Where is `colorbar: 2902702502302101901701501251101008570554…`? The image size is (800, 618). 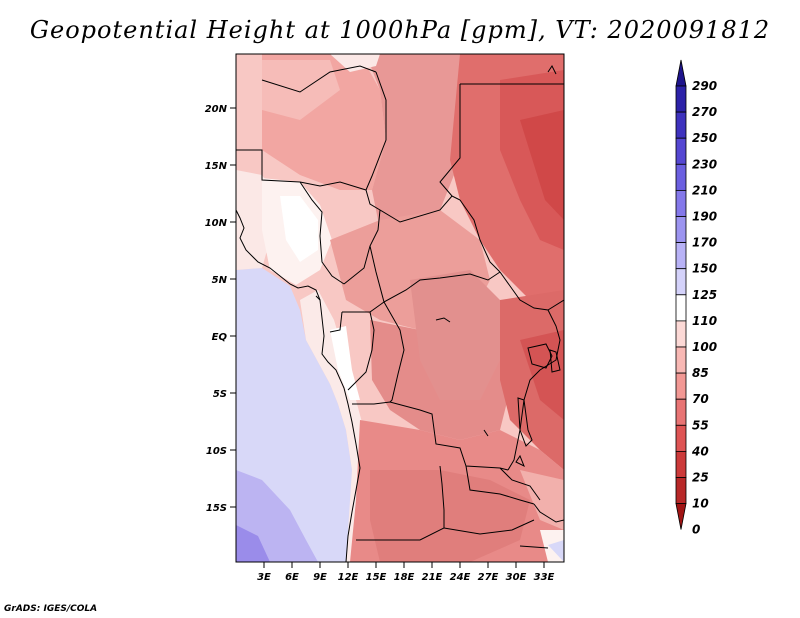
colorbar: 2902702502302101901701501251101008570554… is located at coordinates (696, 298).